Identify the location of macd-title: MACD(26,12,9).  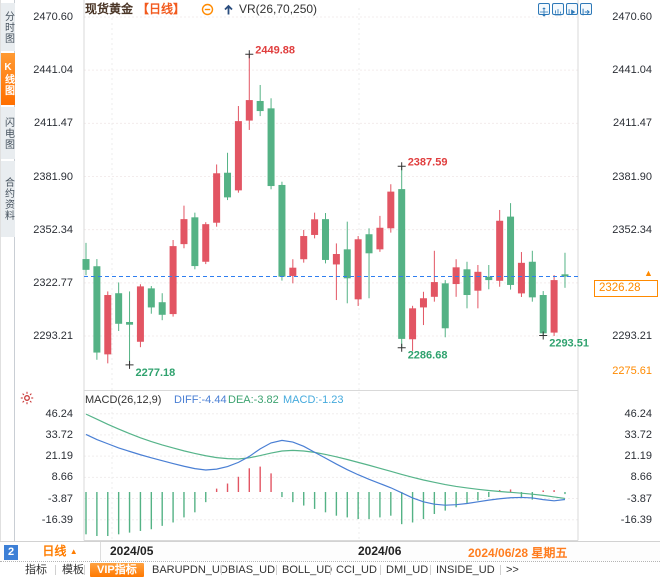
(123, 400).